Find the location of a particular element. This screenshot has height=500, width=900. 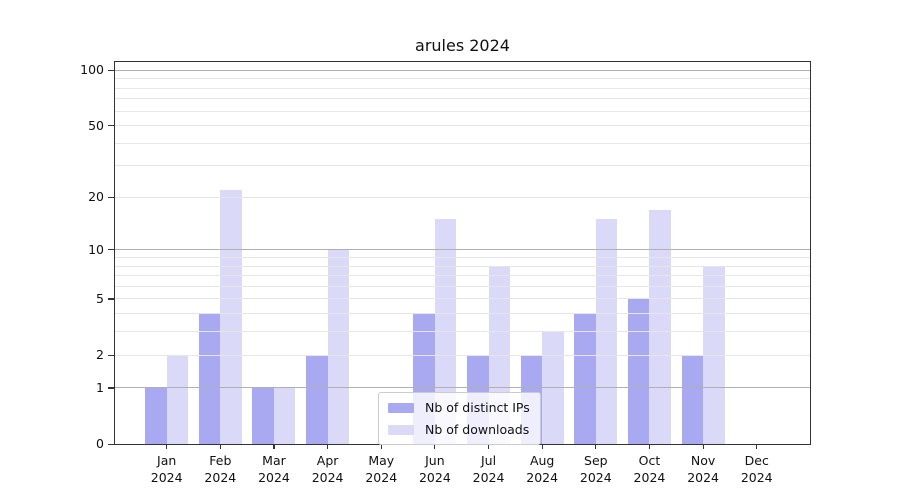

bar-downloads-feb is located at coordinates (231, 317).